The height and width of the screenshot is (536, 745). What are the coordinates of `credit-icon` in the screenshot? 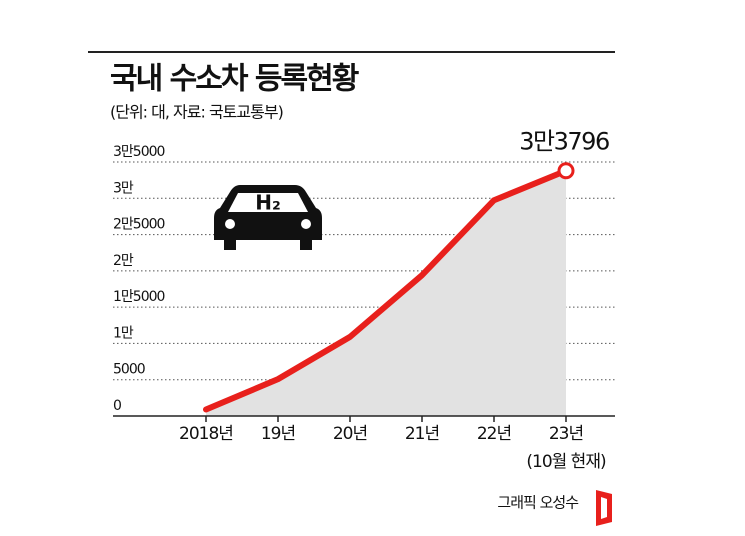 It's located at (604, 508).